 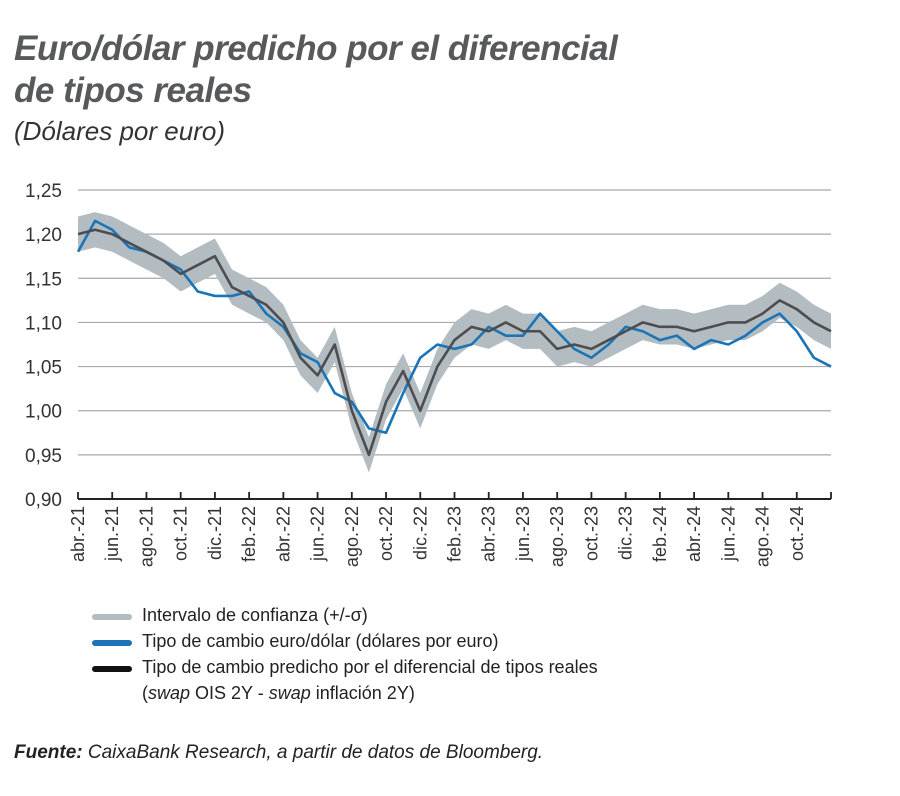 What do you see at coordinates (112, 617) in the screenshot?
I see `legend-swatch-band` at bounding box center [112, 617].